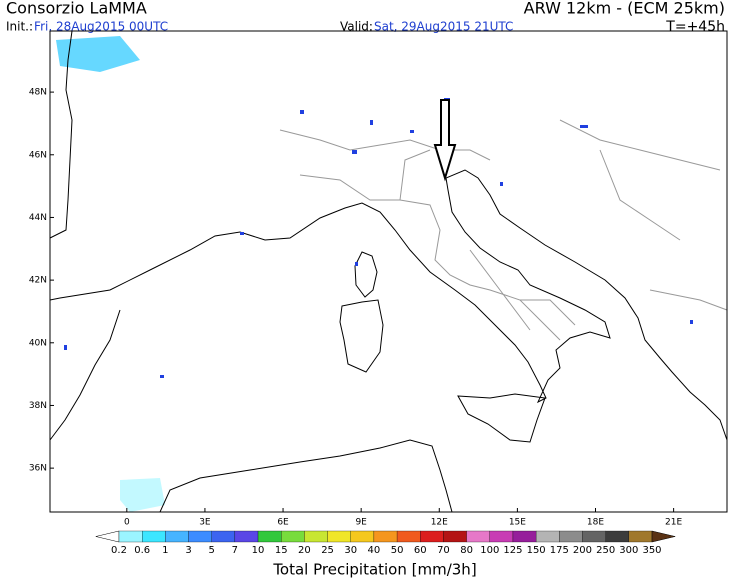 The height and width of the screenshot is (580, 751). Describe the element at coordinates (107, 536) in the screenshot. I see `colorbar-under` at that location.